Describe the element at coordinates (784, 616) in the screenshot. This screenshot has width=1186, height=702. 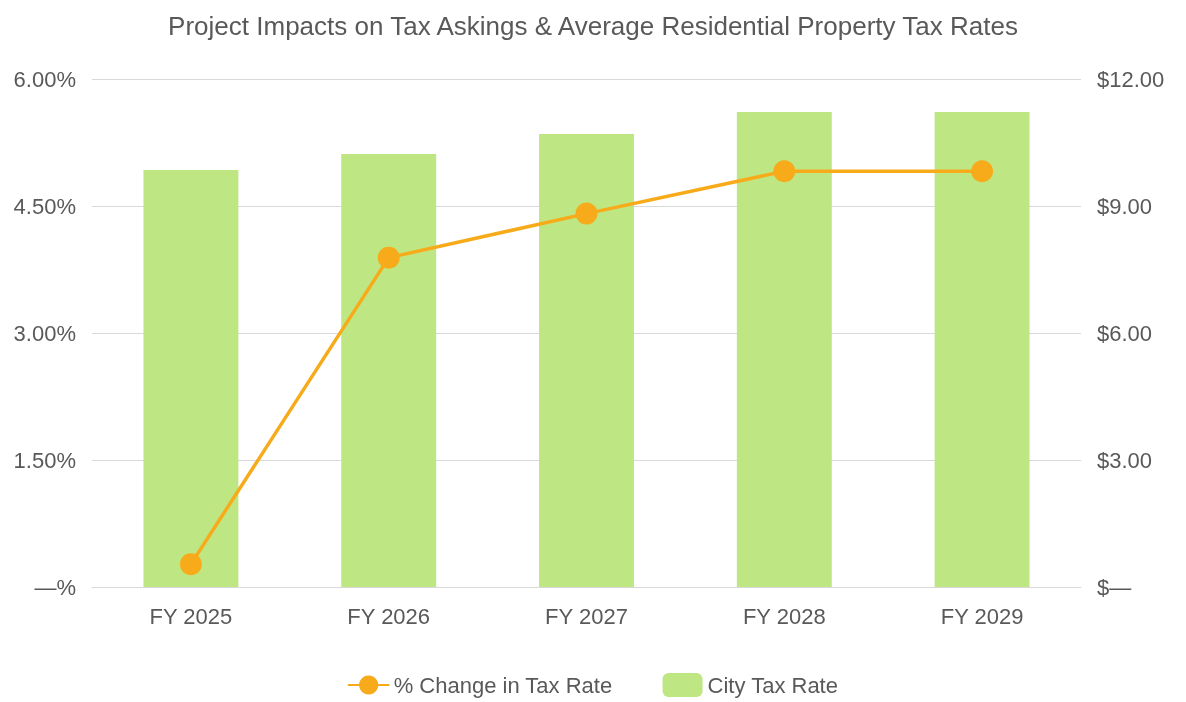
I see `x-tick-label: FY 2028` at that location.